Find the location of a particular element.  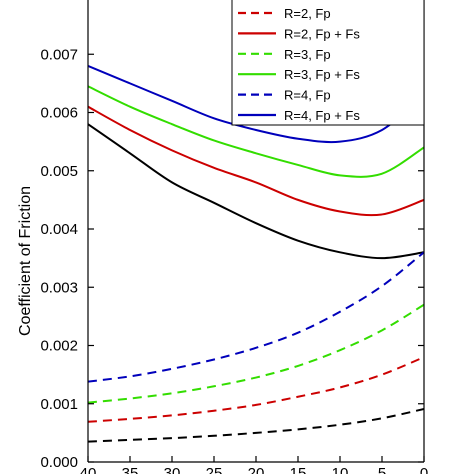

x-tick-label: 0 is located at coordinates (424, 469).